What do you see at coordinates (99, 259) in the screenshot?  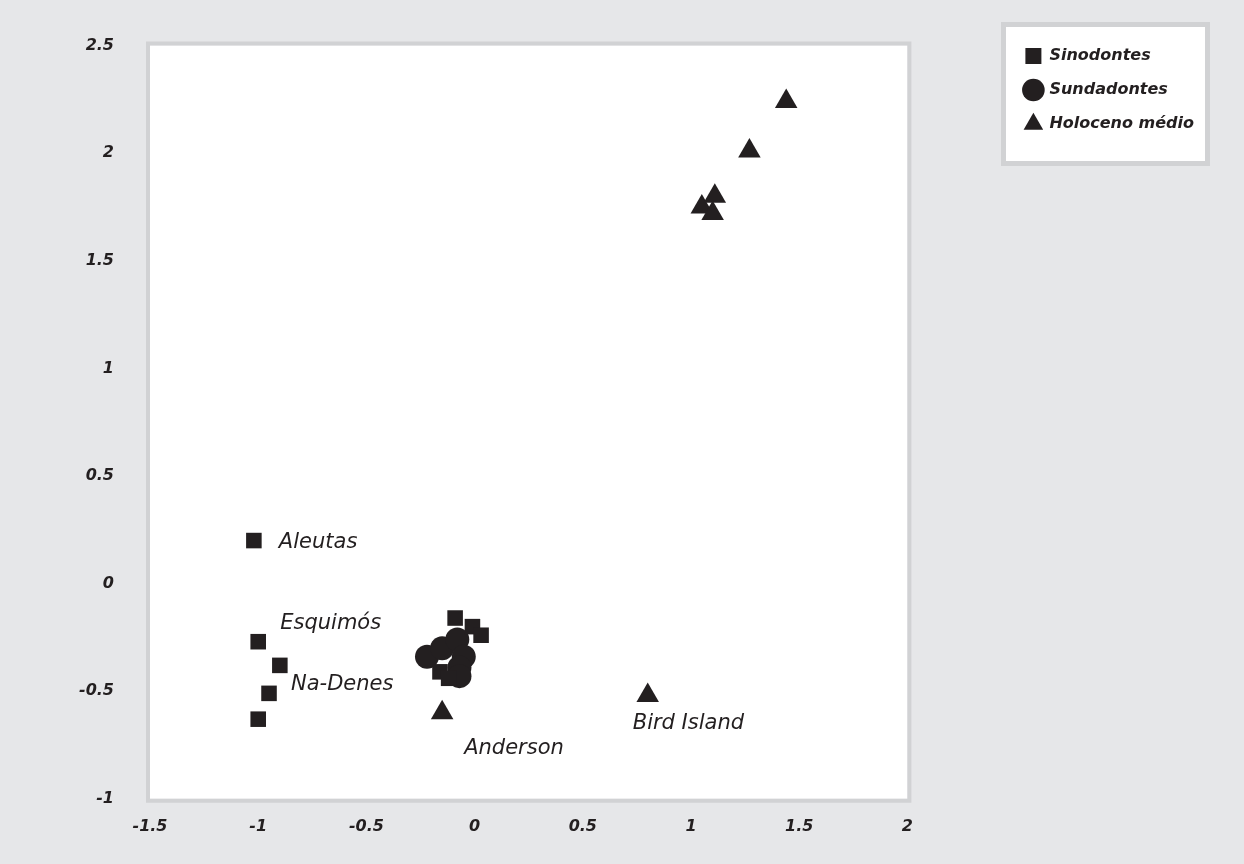 I see `y-tick-label: 1.5` at bounding box center [99, 259].